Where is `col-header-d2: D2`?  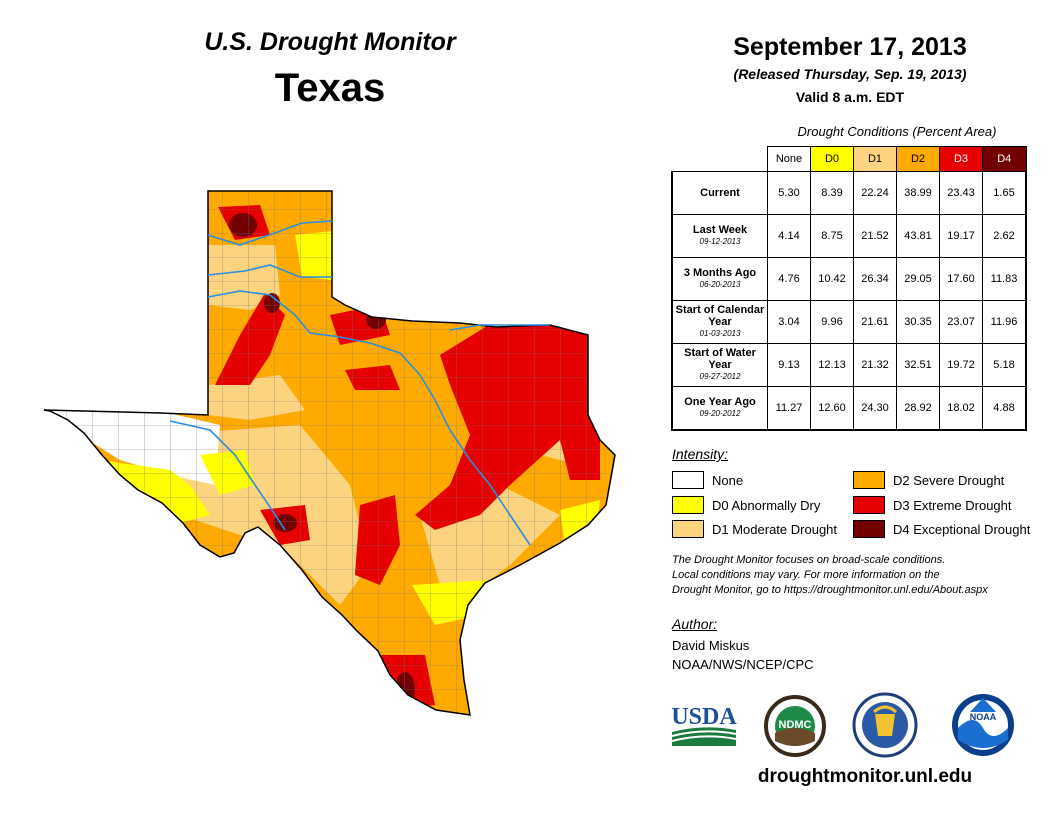
col-header-d2: D2 is located at coordinates (918, 159).